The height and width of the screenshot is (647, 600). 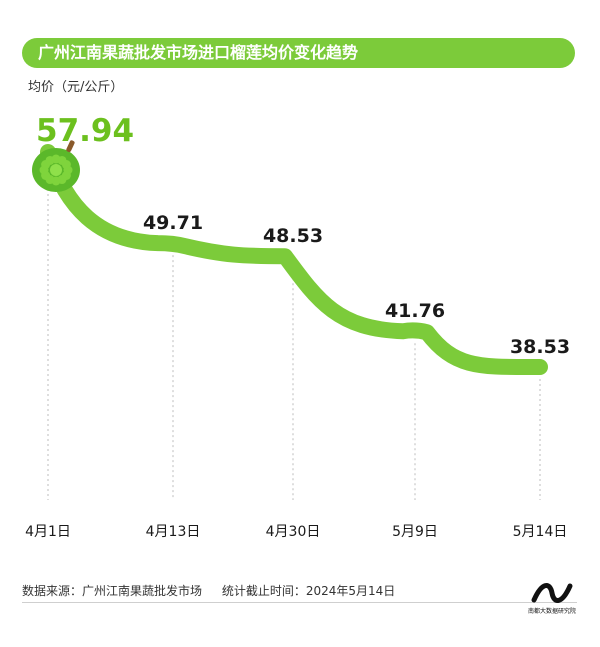 I want to click on value-label: 57.94, so click(x=85, y=131).